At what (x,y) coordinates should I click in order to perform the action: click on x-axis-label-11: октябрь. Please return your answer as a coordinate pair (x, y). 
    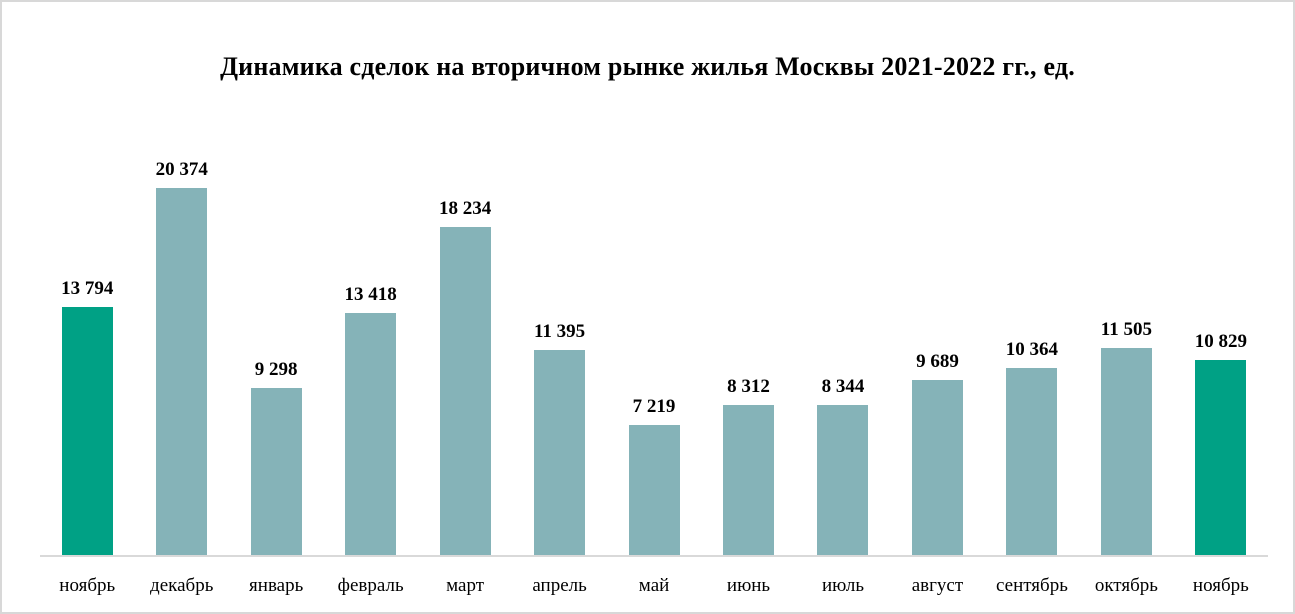
    Looking at the image, I should click on (1126, 585).